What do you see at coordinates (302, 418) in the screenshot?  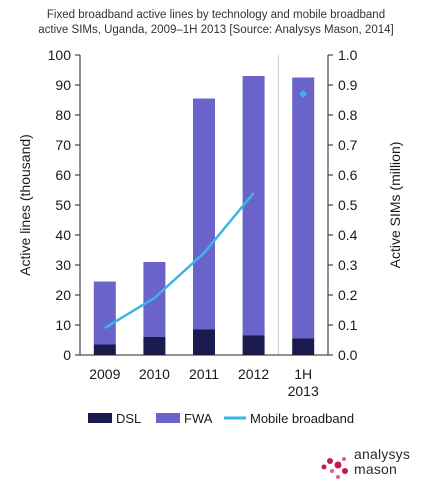 I see `legend-label-mobile: Mobile broadband` at bounding box center [302, 418].